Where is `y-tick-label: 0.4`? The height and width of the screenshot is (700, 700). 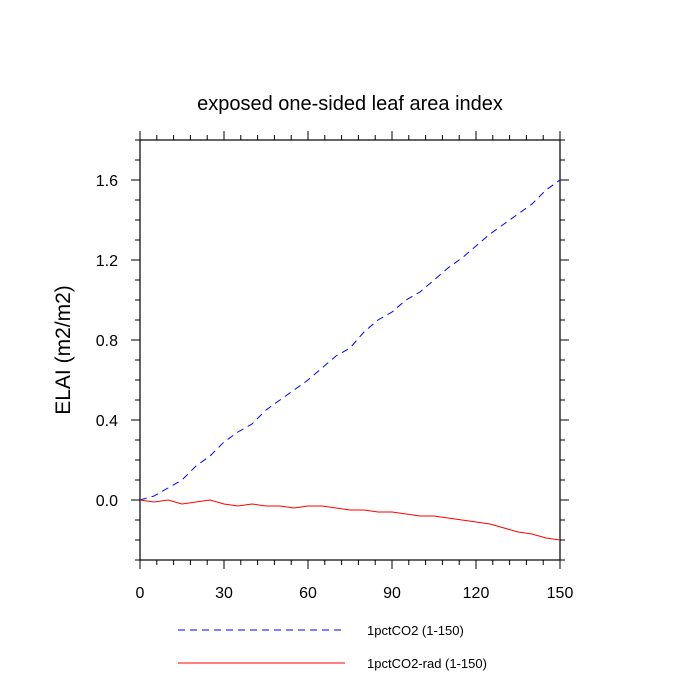 y-tick-label: 0.4 is located at coordinates (107, 421).